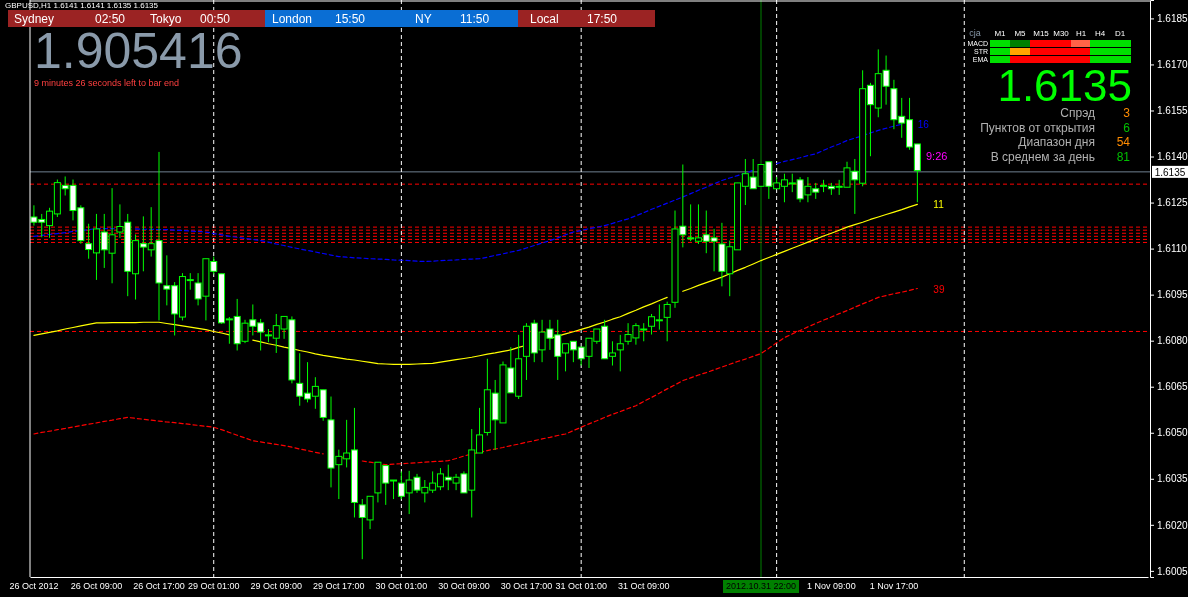 Image resolution: width=1188 pixels, height=597 pixels. What do you see at coordinates (1037, 128) in the screenshot?
I see `annotation: Пунктов от открытия` at bounding box center [1037, 128].